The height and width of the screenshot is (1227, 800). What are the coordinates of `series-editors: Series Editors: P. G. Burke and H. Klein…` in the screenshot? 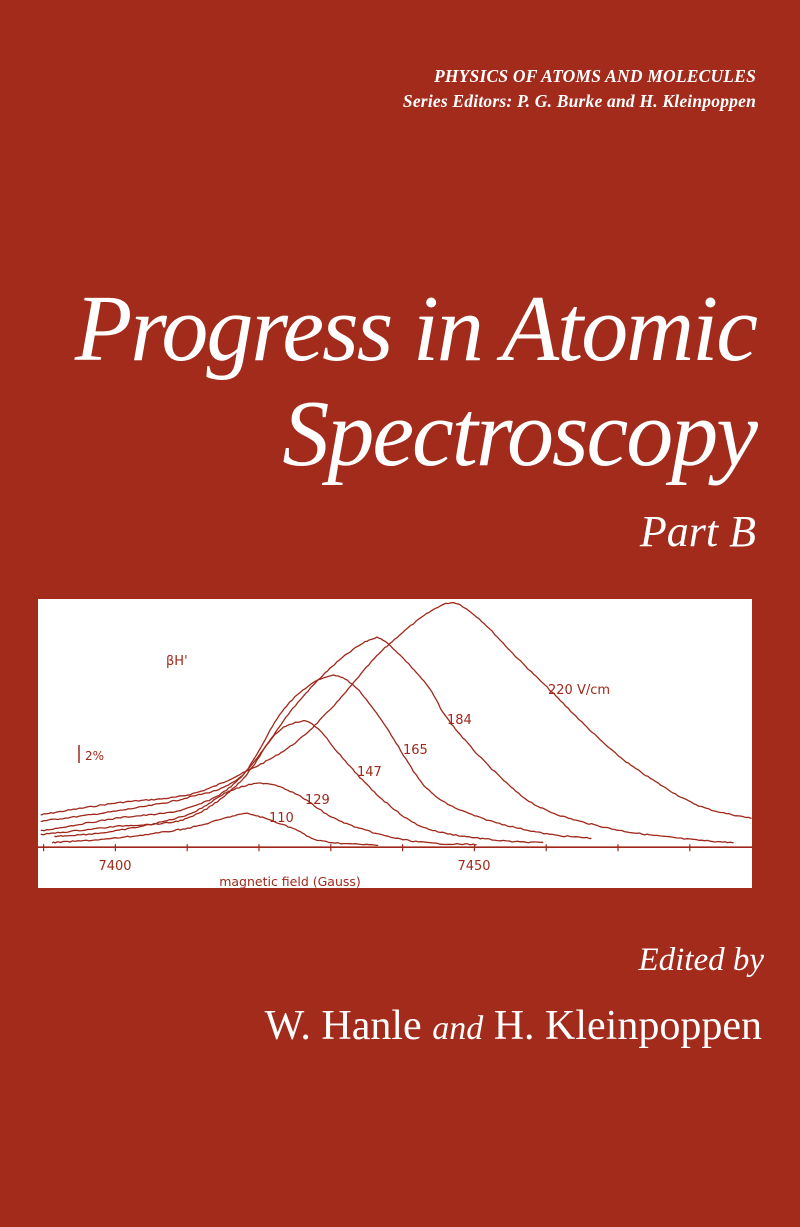 It's located at (579, 101).